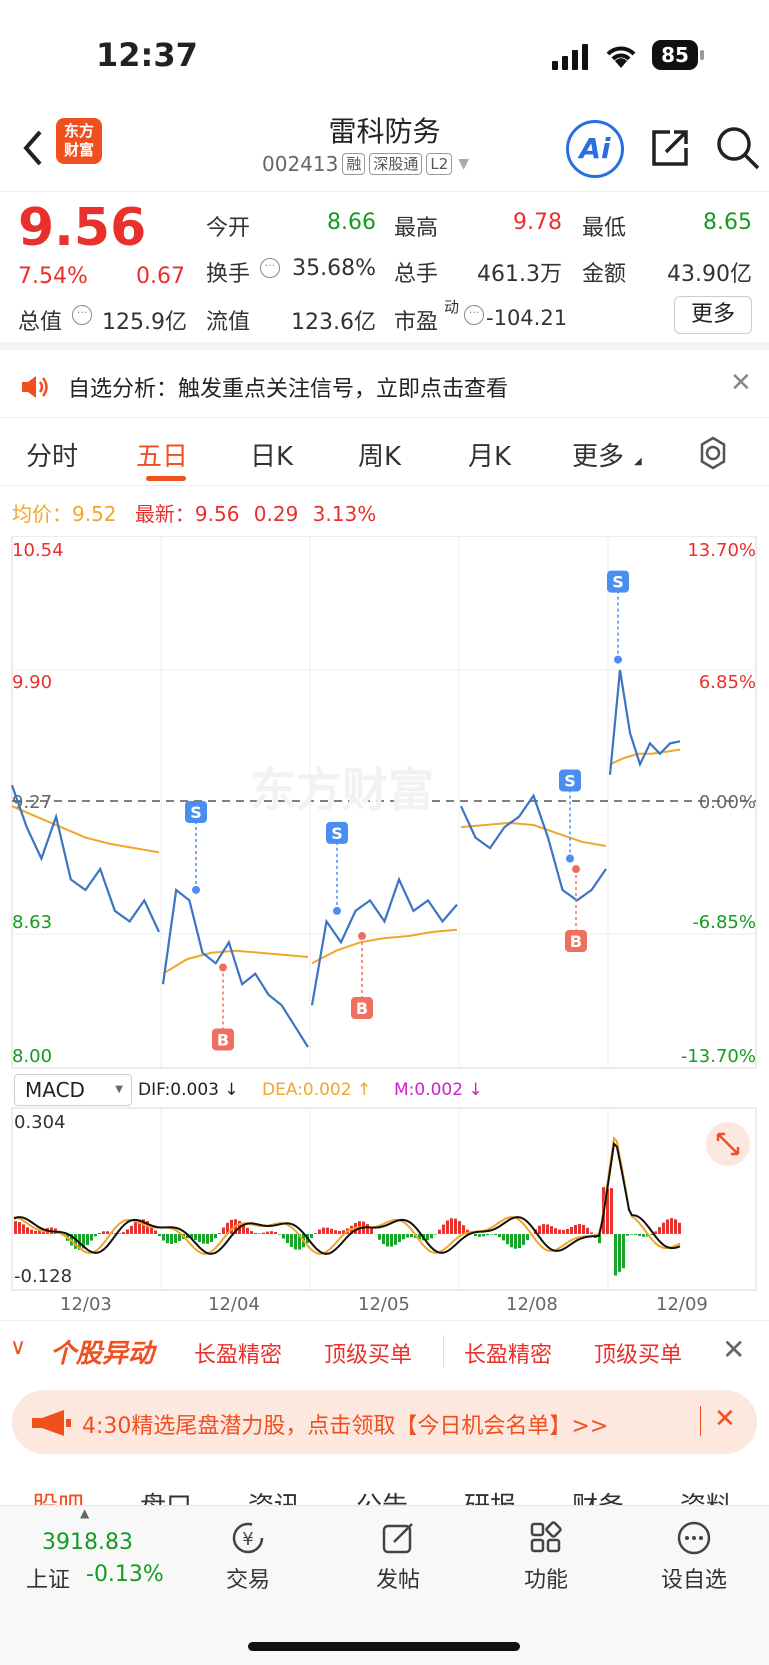 The width and height of the screenshot is (769, 1665). I want to click on share-icon, so click(670, 148).